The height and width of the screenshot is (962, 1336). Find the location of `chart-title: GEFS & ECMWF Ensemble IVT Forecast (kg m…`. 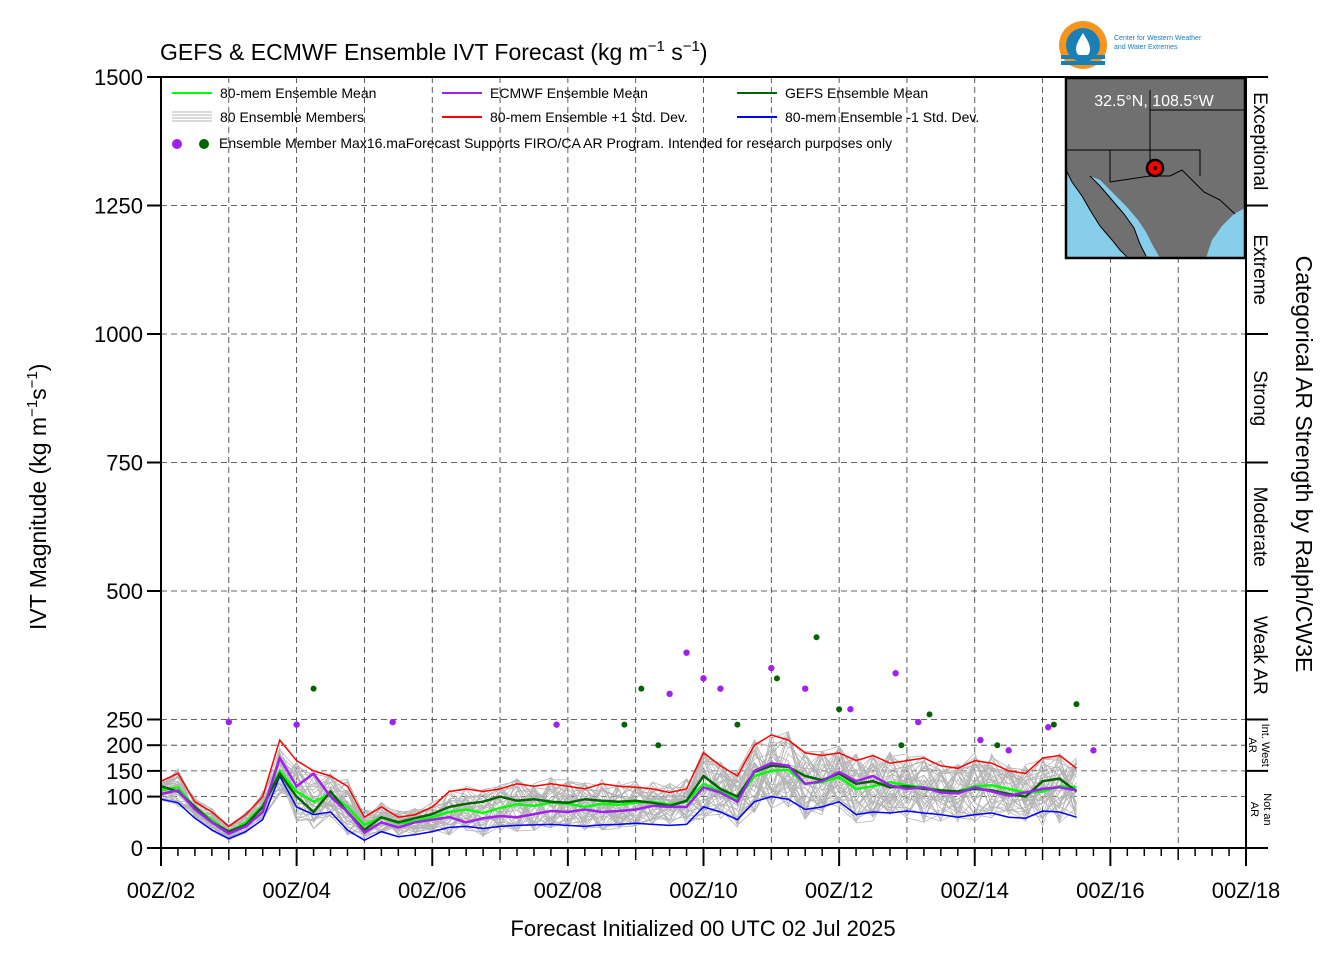

chart-title: GEFS & ECMWF Ensemble IVT Forecast (kg m… is located at coordinates (434, 51).